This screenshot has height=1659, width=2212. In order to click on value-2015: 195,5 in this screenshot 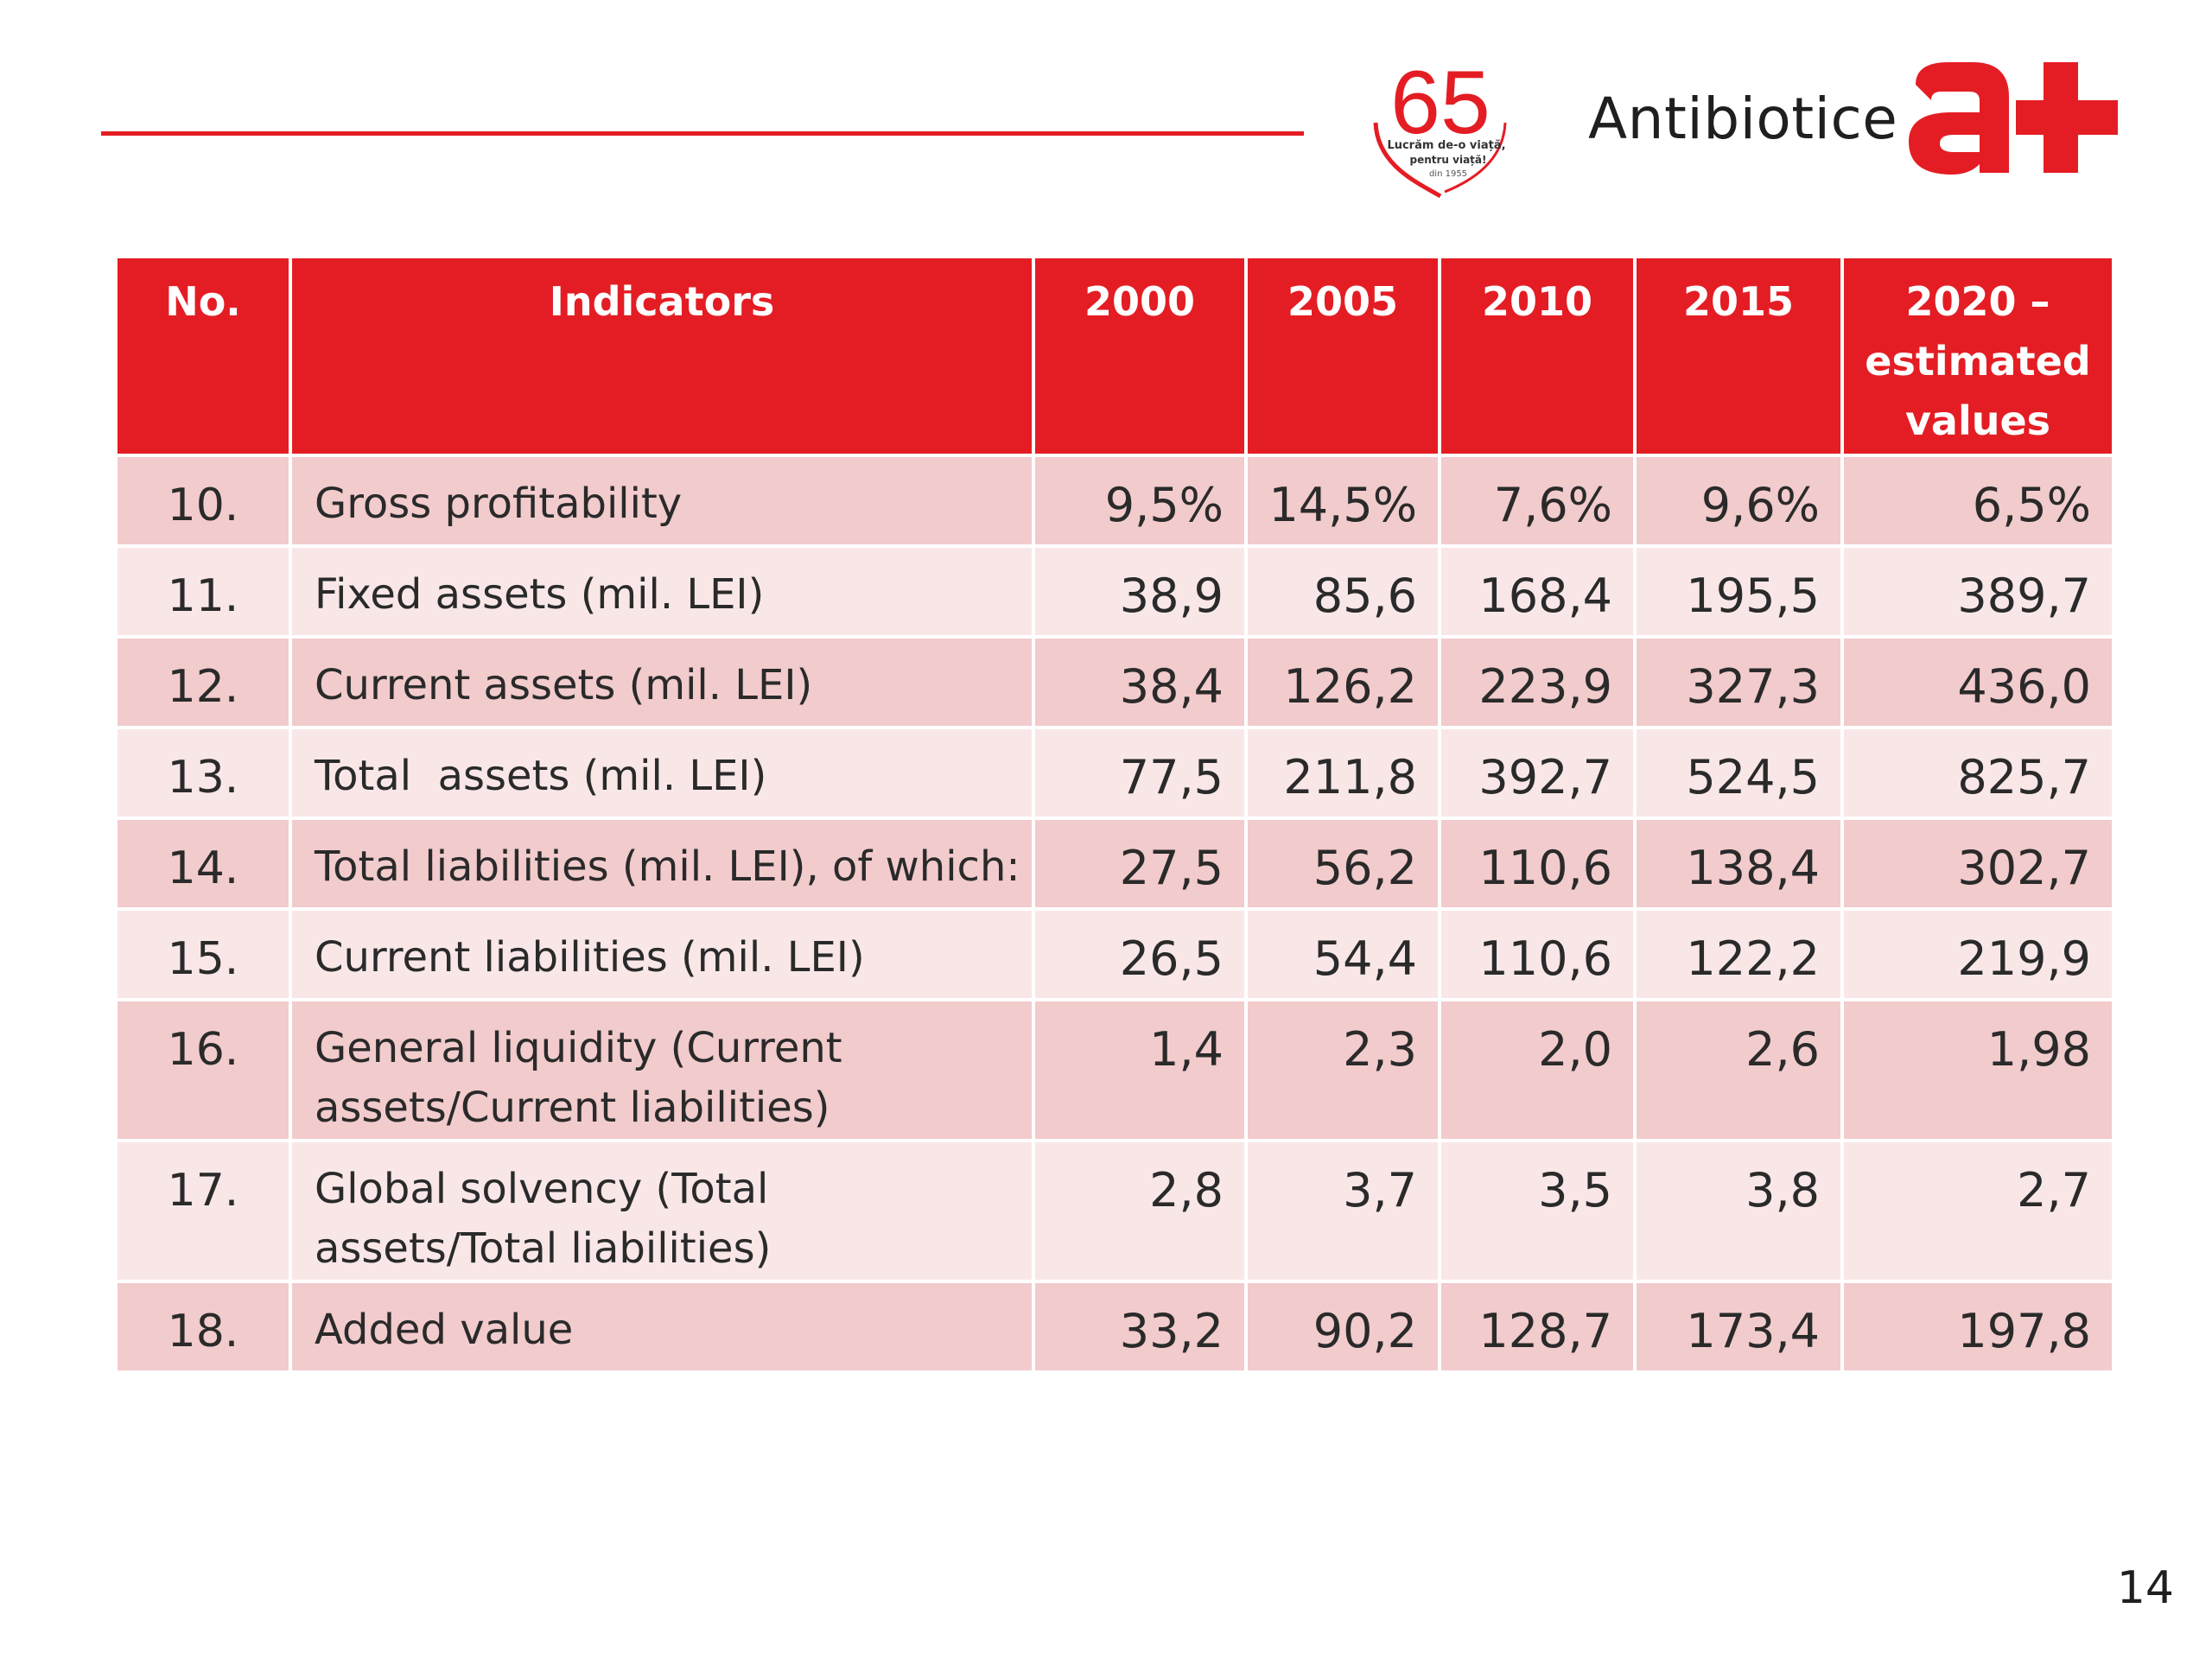, I will do `click(1738, 591)`.